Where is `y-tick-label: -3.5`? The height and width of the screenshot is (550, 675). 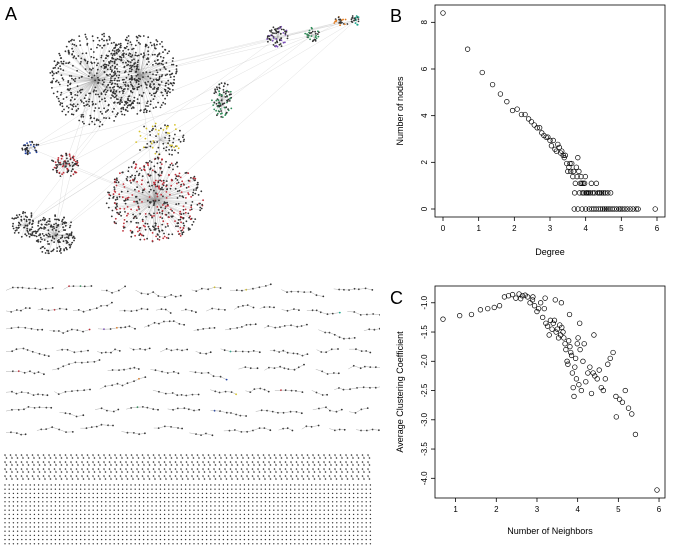 y-tick-label: -3.5 is located at coordinates (424, 449).